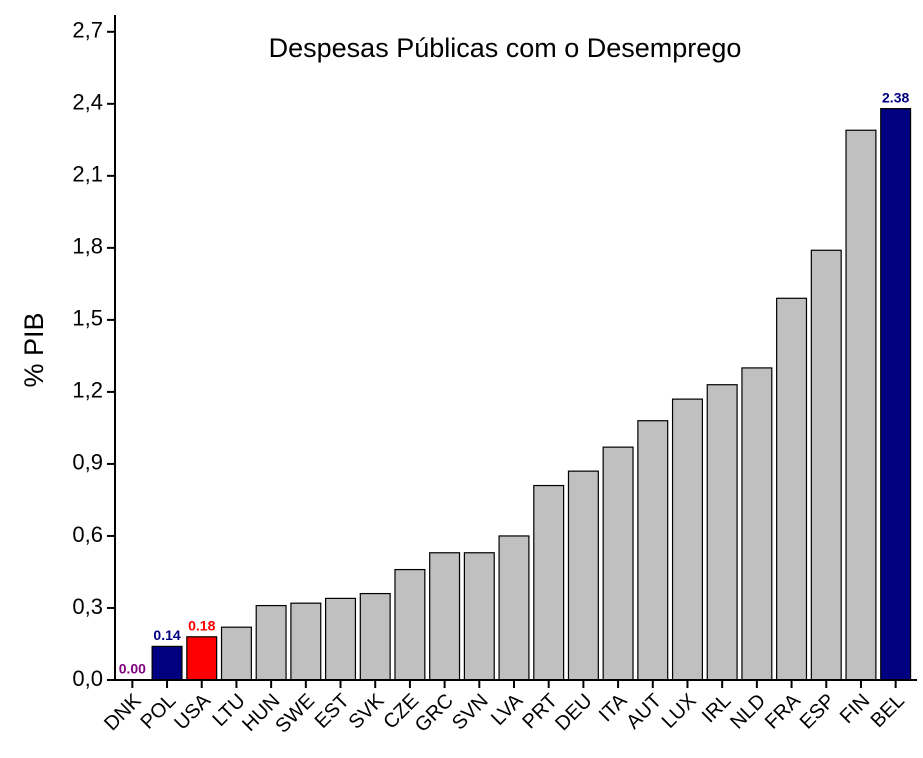 The image size is (923, 758). Describe the element at coordinates (87, 246) in the screenshot. I see `y-tick-label: 1,8` at that location.